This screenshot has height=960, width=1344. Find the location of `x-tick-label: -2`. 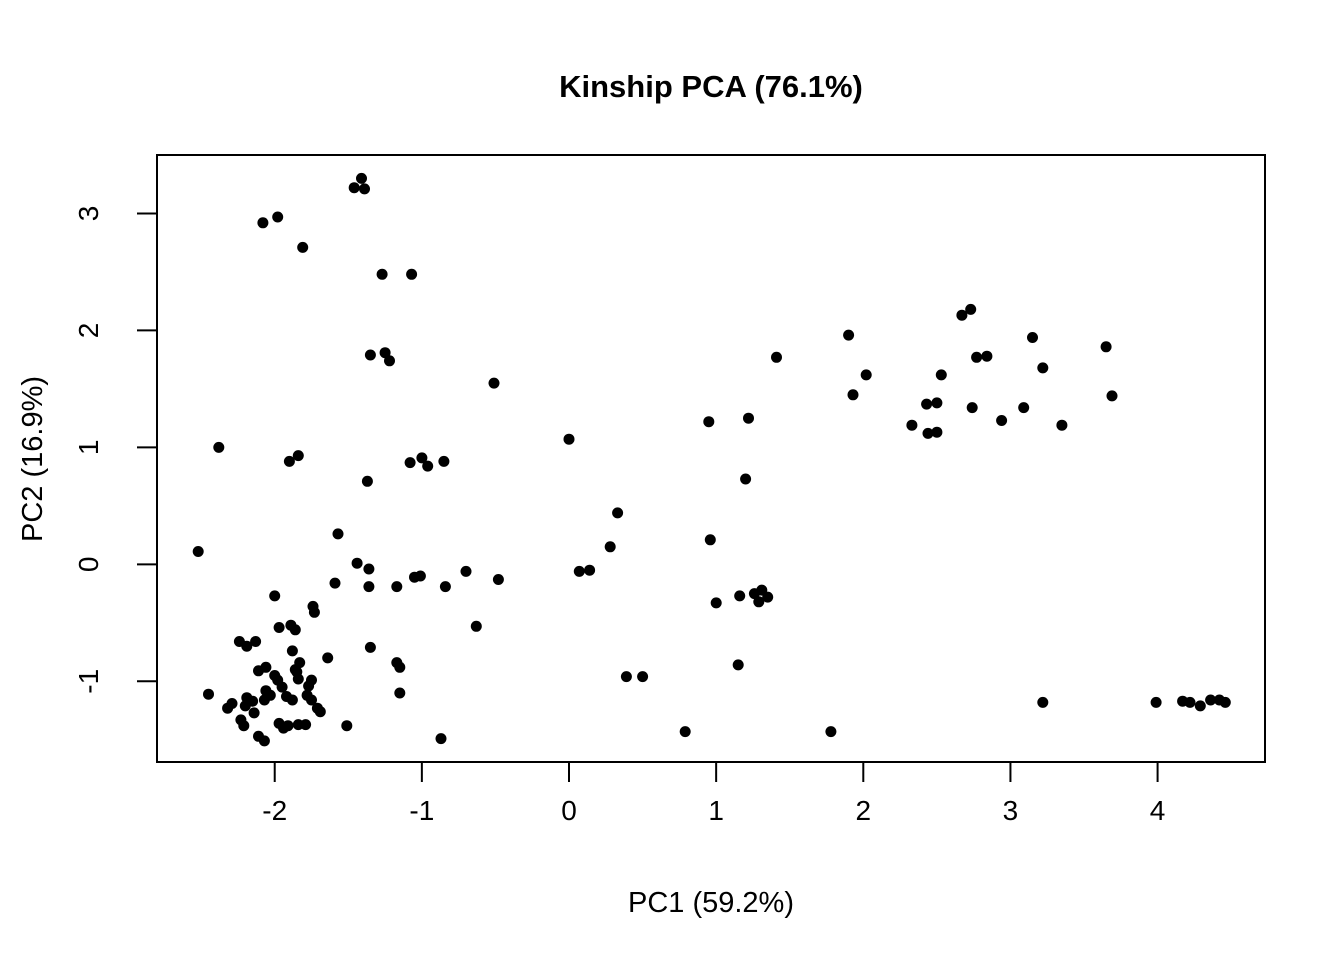

x-tick-label: -2 is located at coordinates (274, 810).